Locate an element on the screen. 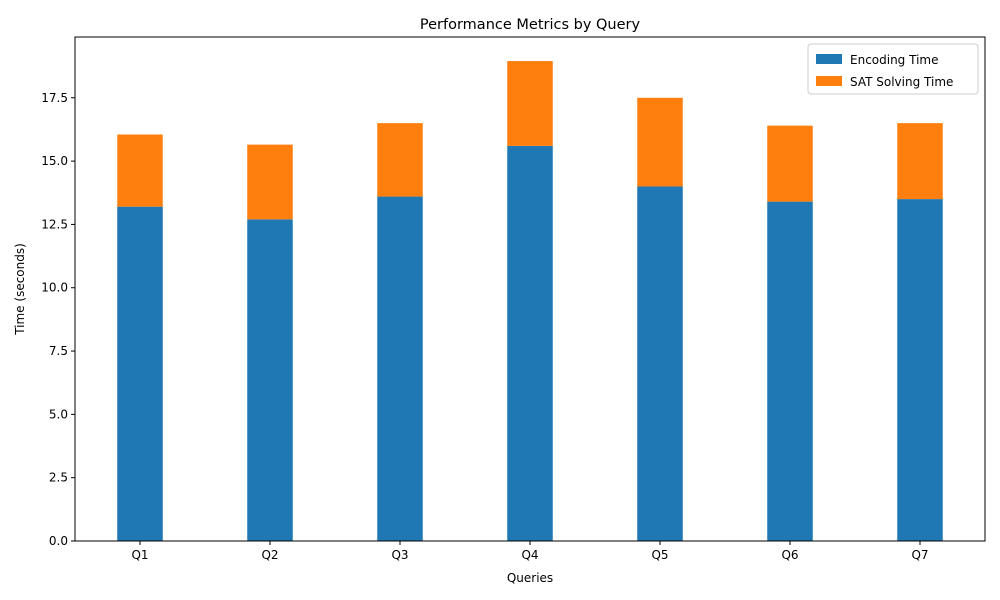 Image resolution: width=1000 pixels, height=600 pixels. y-tick-label: 2.5 is located at coordinates (58, 478).